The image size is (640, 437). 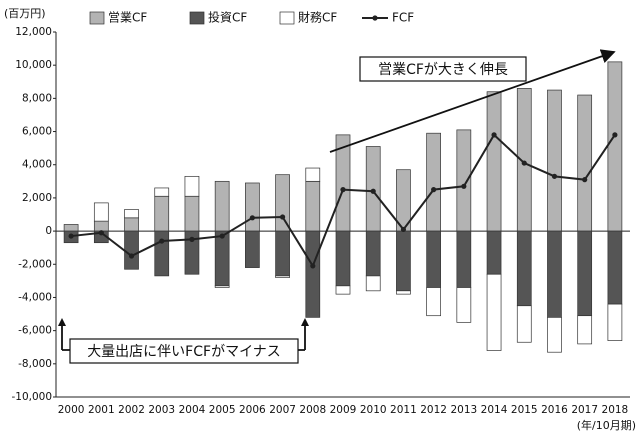 I want to click on y-tick-label: 12,000, so click(x=33, y=32).